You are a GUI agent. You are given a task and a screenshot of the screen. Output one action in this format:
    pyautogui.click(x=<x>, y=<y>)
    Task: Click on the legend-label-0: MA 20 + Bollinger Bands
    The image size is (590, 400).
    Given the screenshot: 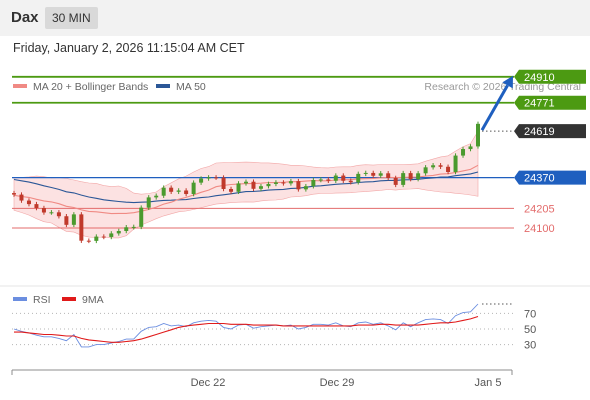 What is the action you would take?
    pyautogui.click(x=90, y=87)
    